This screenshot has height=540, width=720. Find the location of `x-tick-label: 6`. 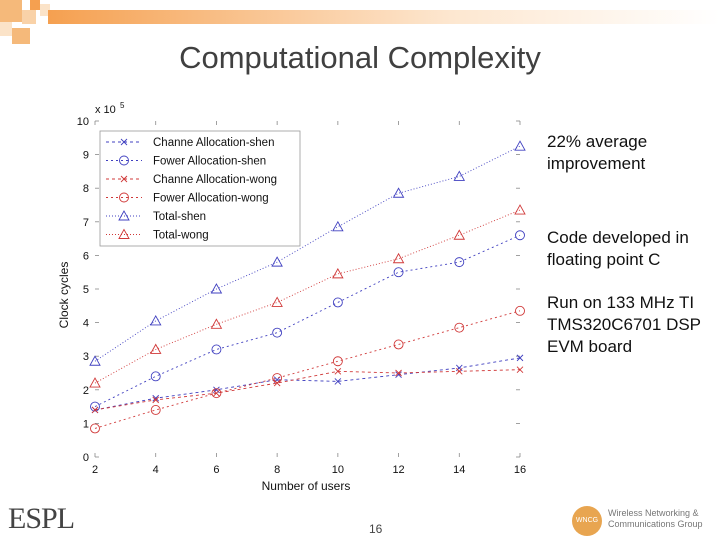

x-tick-label: 6 is located at coordinates (216, 470).